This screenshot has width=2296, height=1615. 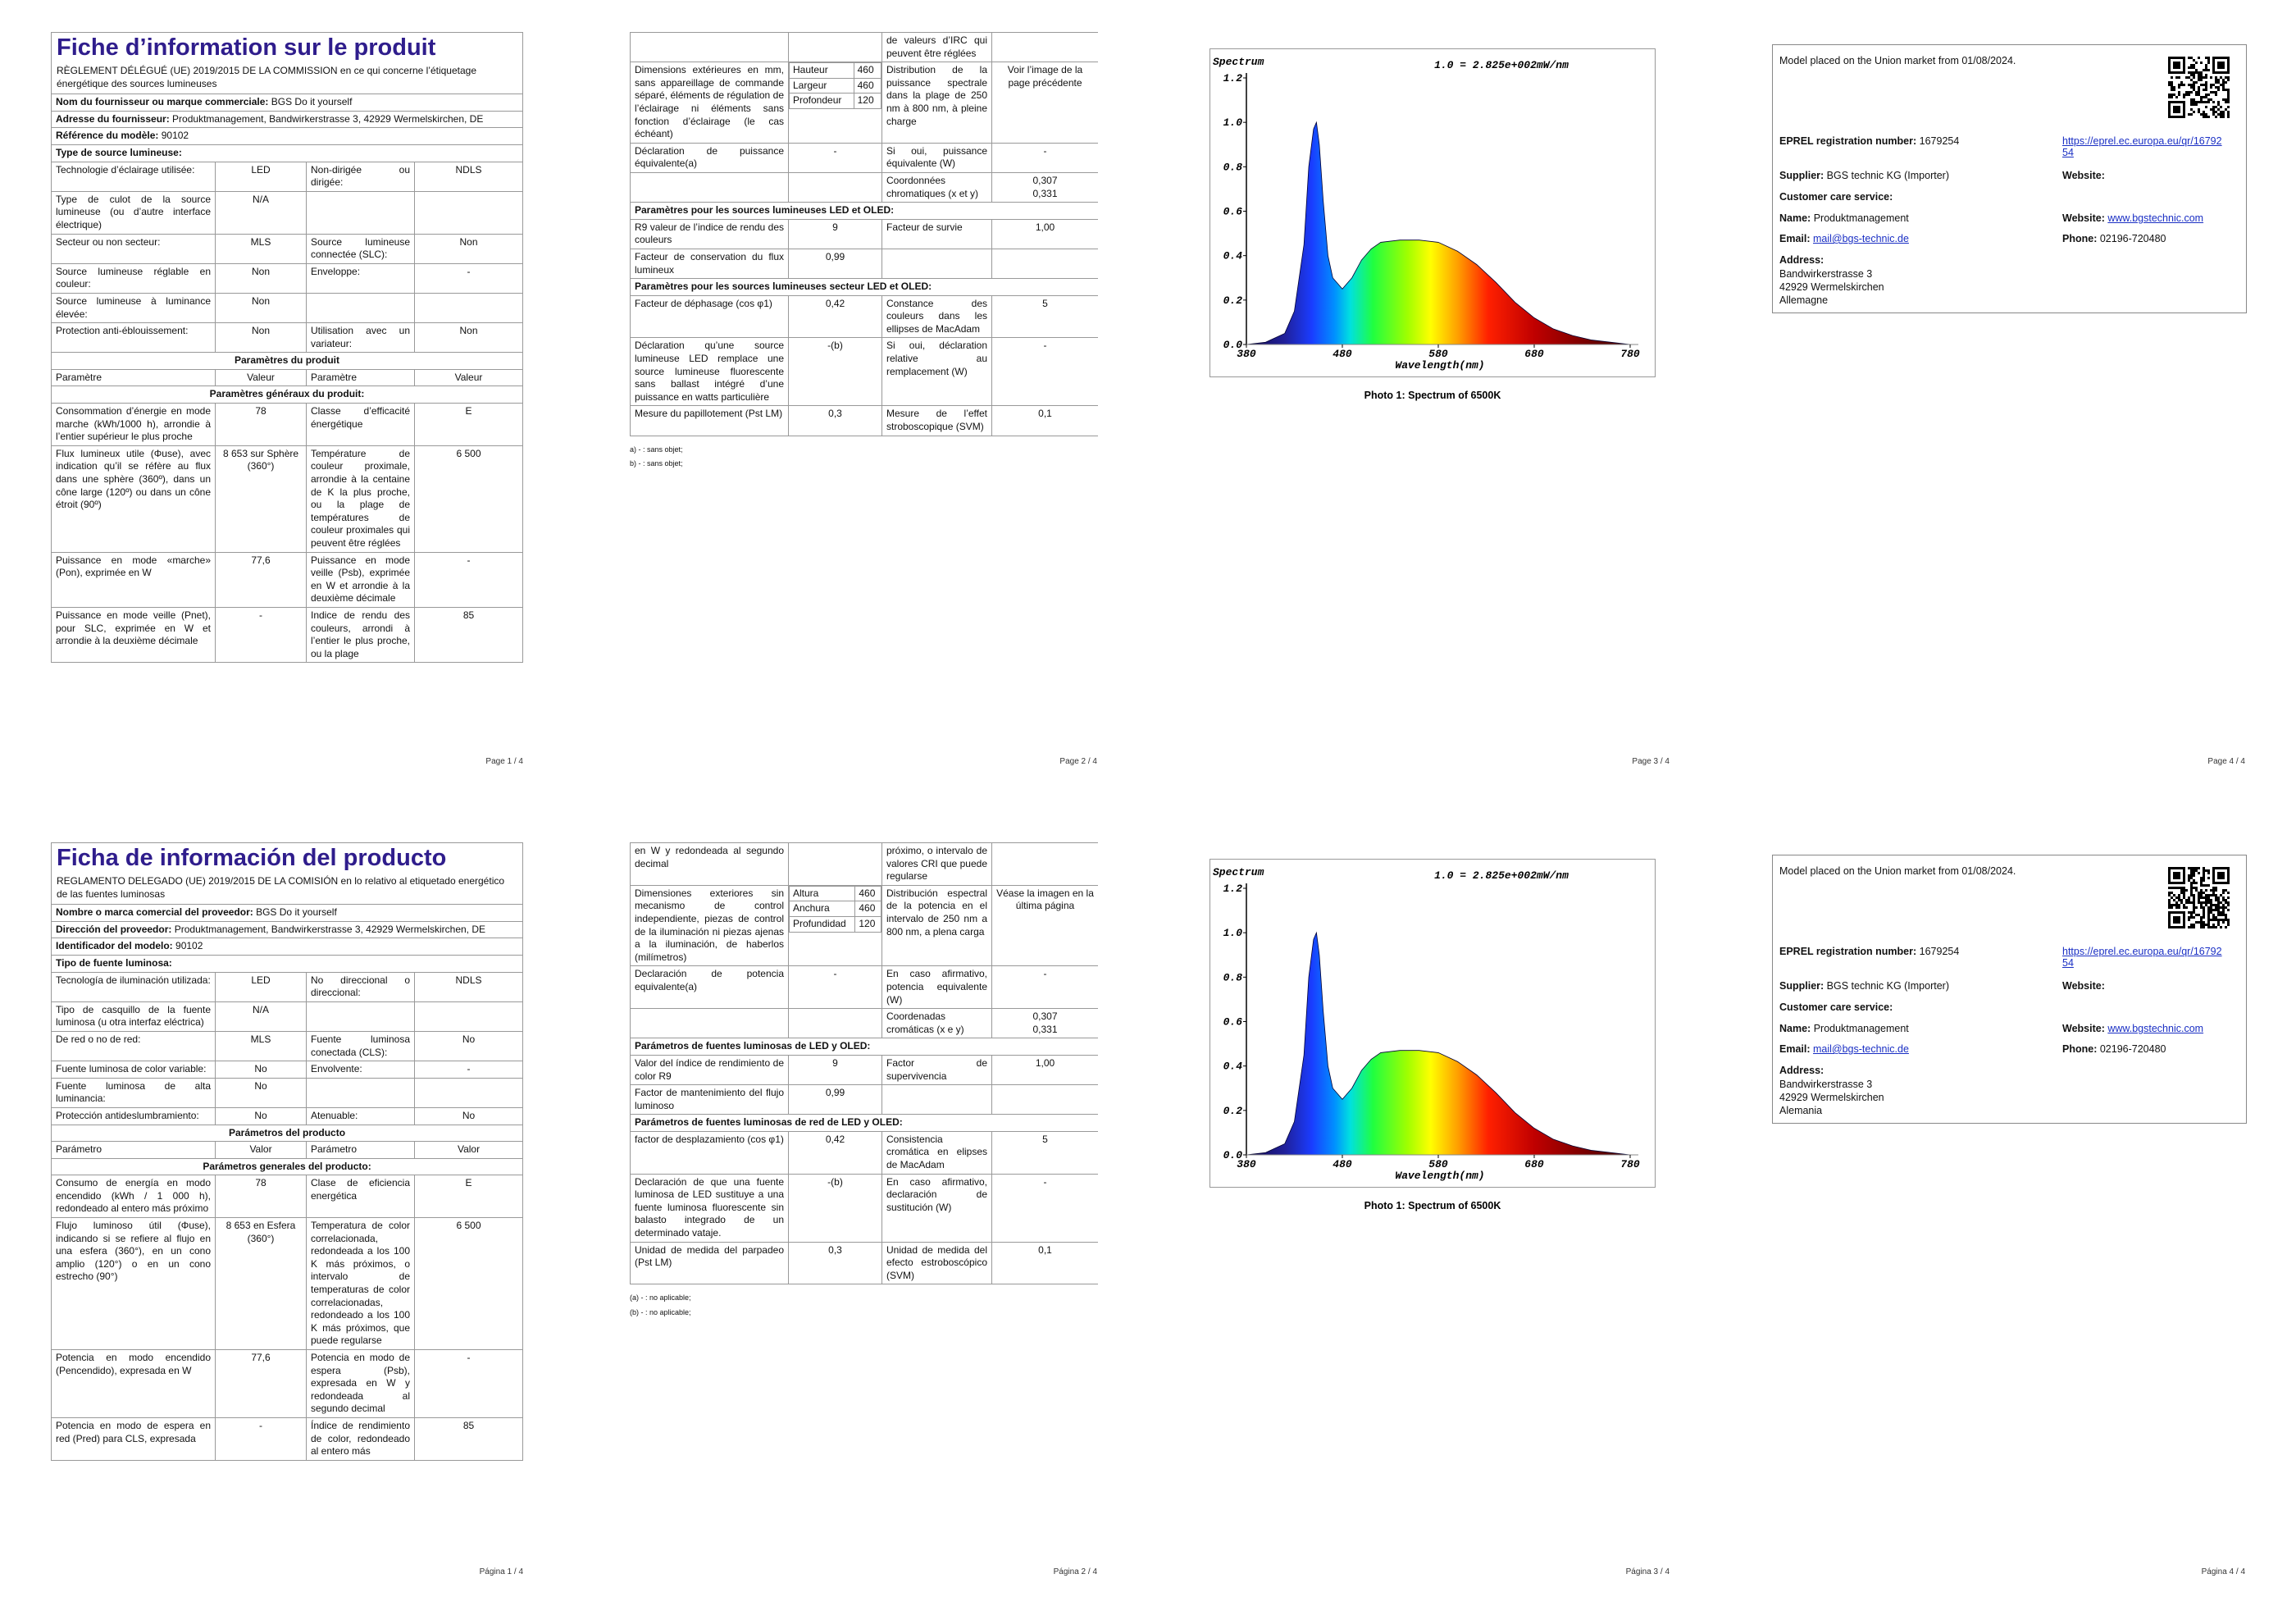 I want to click on qr-wrap, so click(x=2199, y=89).